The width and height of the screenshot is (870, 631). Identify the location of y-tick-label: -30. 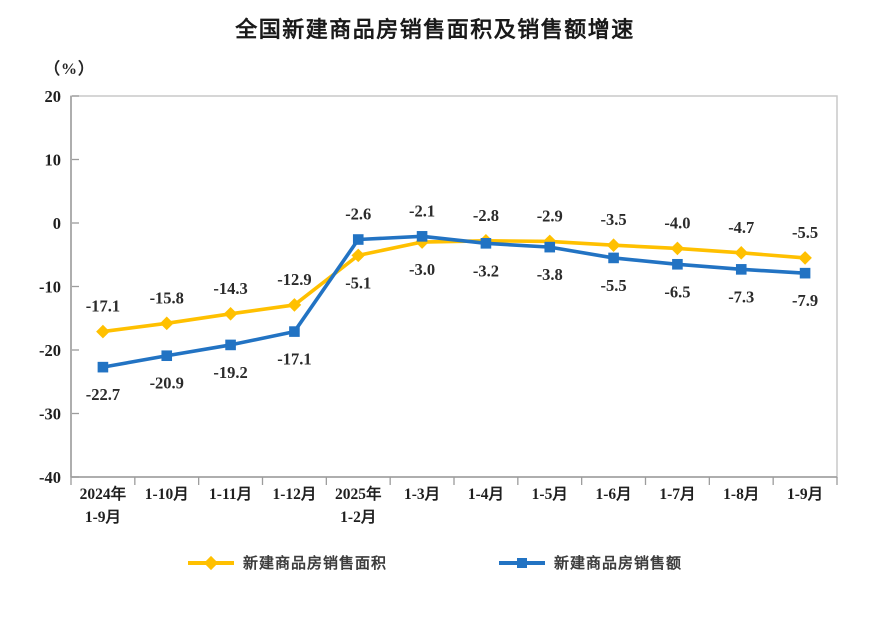
(50, 414).